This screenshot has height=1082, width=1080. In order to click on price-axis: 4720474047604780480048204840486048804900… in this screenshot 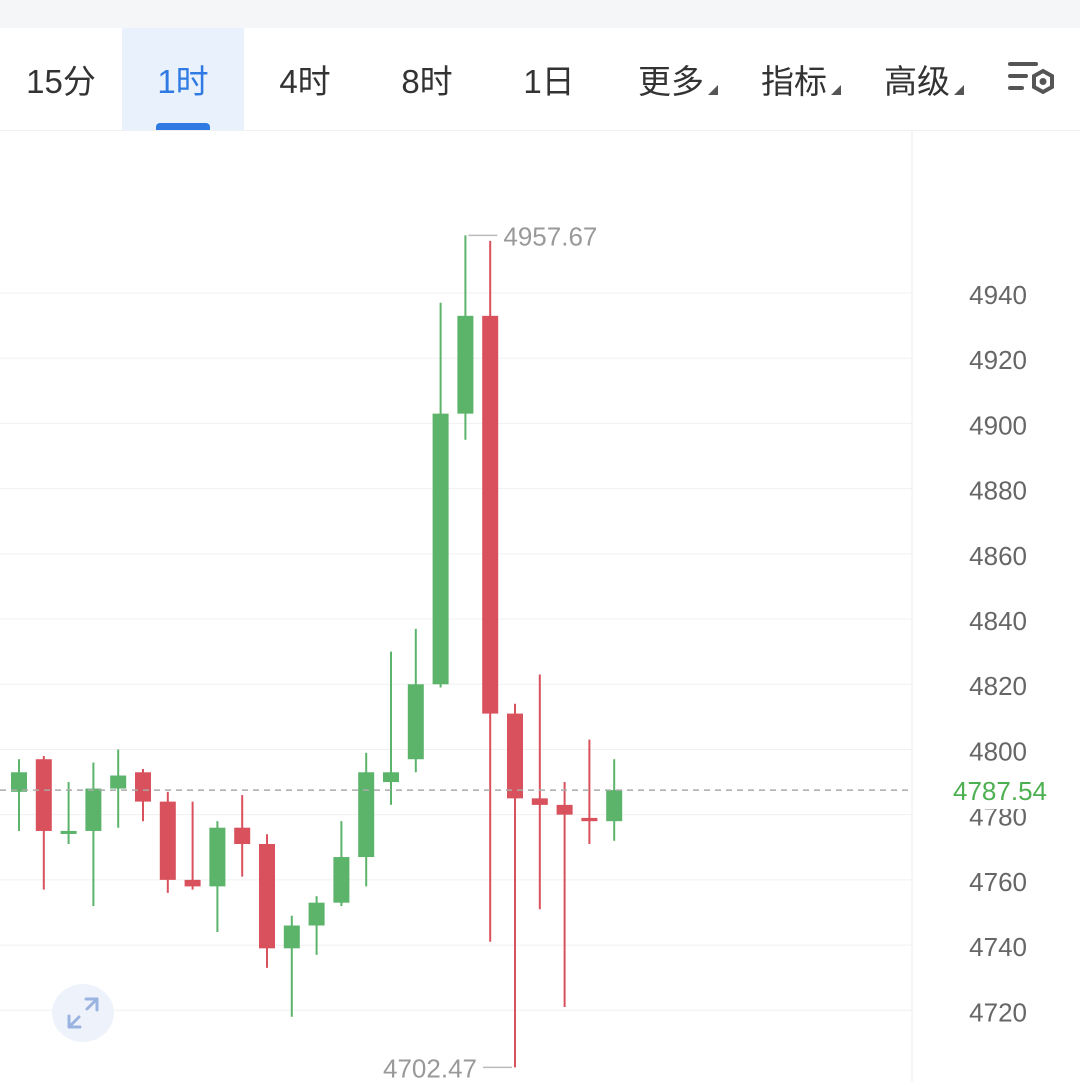, I will do `click(998, 653)`.